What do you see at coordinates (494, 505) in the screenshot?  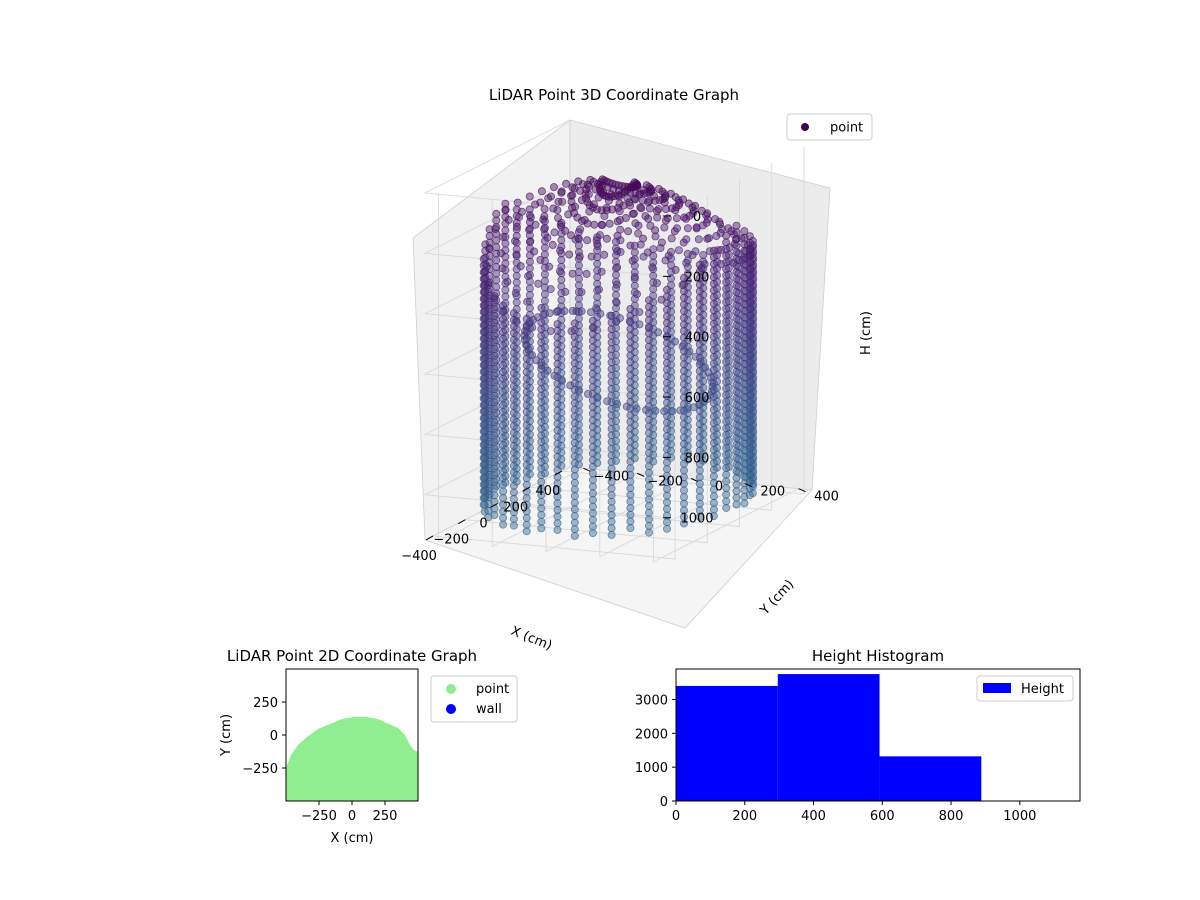 I see `x-tick` at bounding box center [494, 505].